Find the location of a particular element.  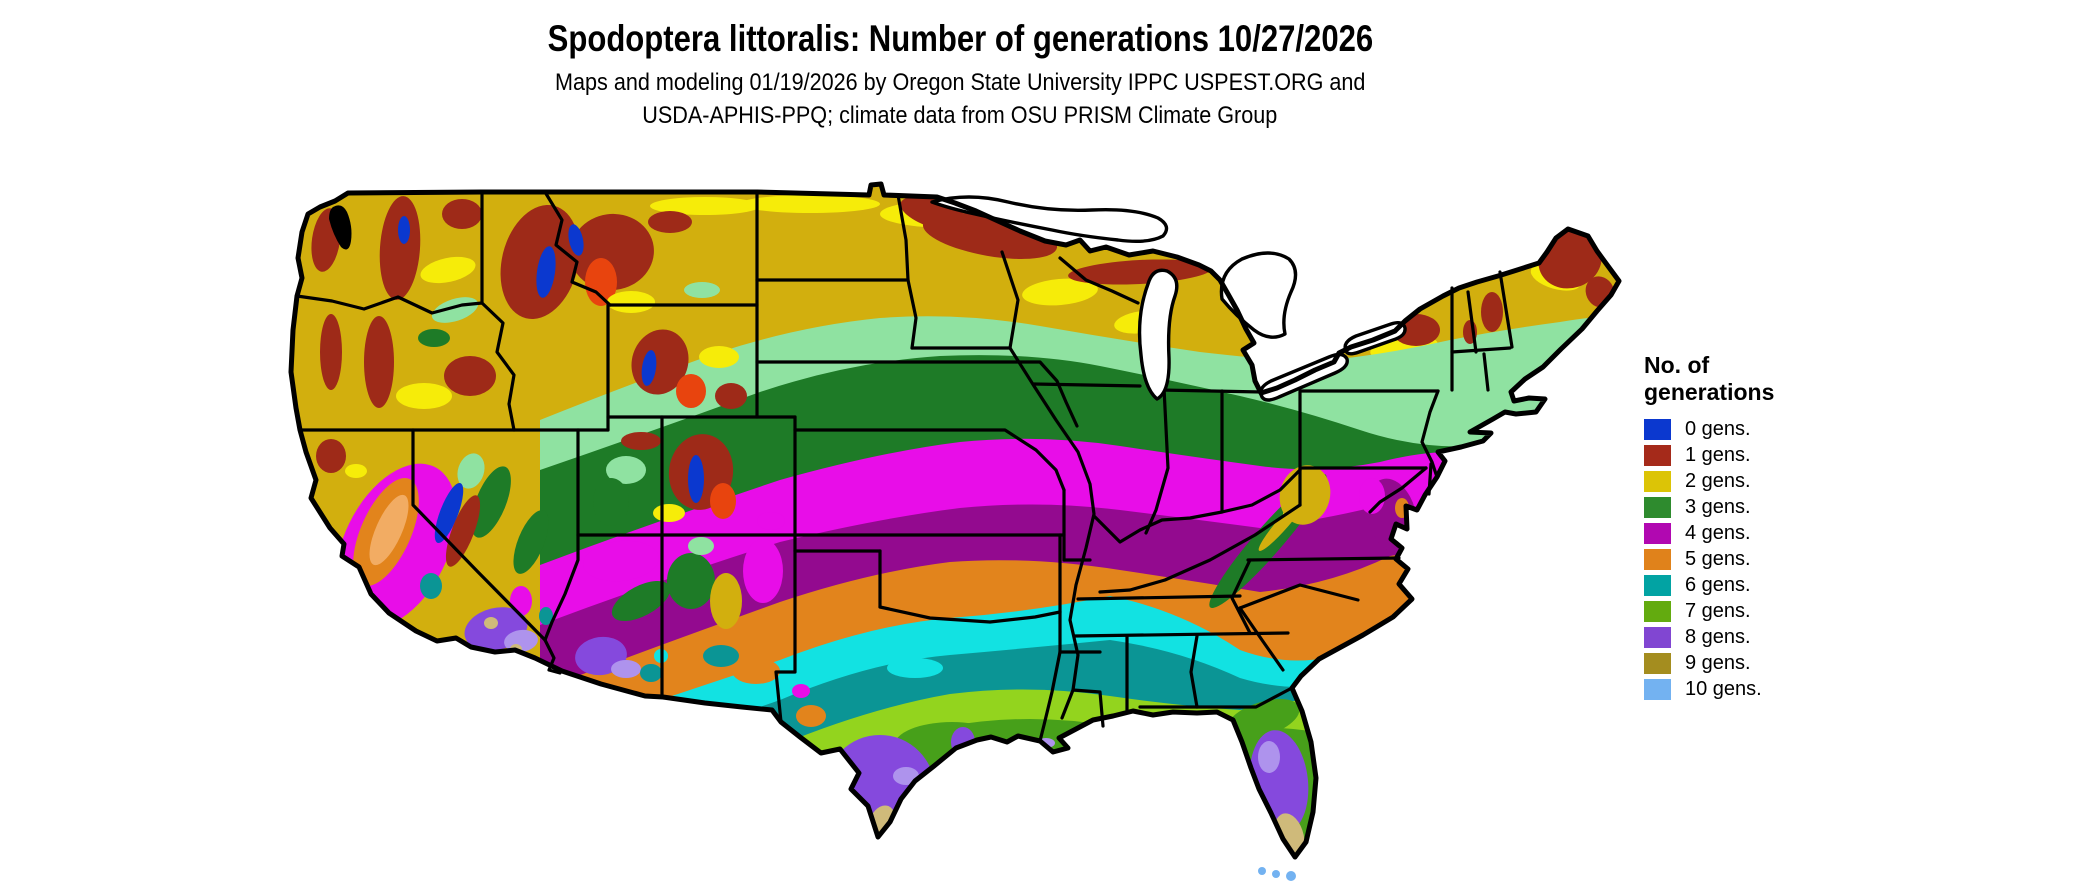

legend-item: 3 gens. is located at coordinates (1764, 507).